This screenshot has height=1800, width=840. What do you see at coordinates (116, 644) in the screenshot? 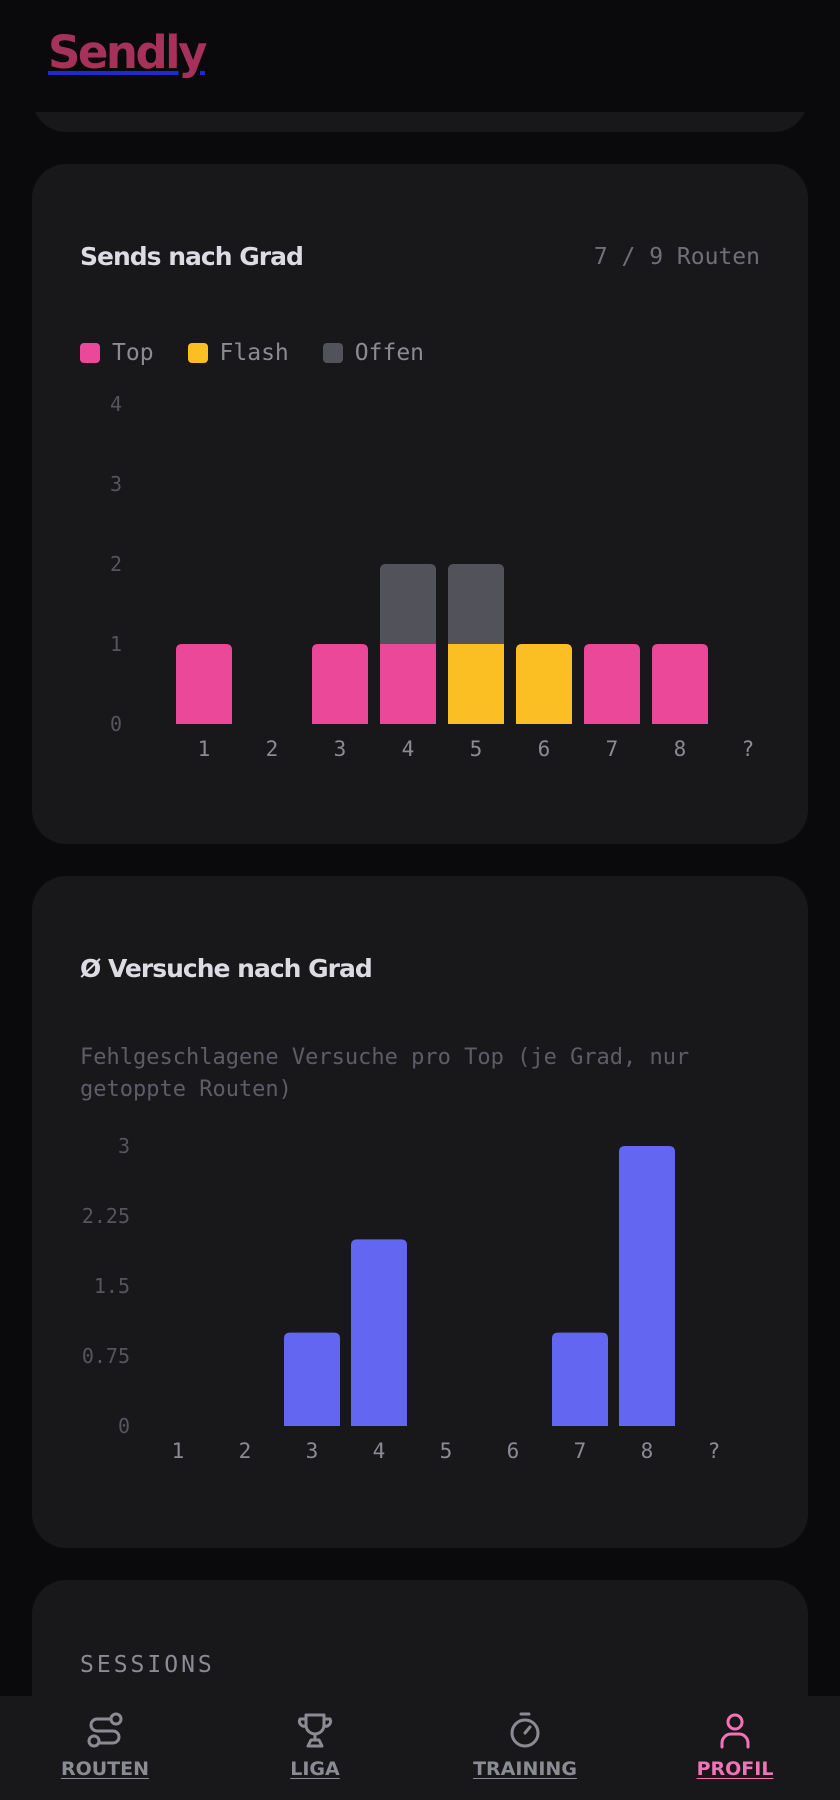
I see `y-tick-label: 1` at bounding box center [116, 644].